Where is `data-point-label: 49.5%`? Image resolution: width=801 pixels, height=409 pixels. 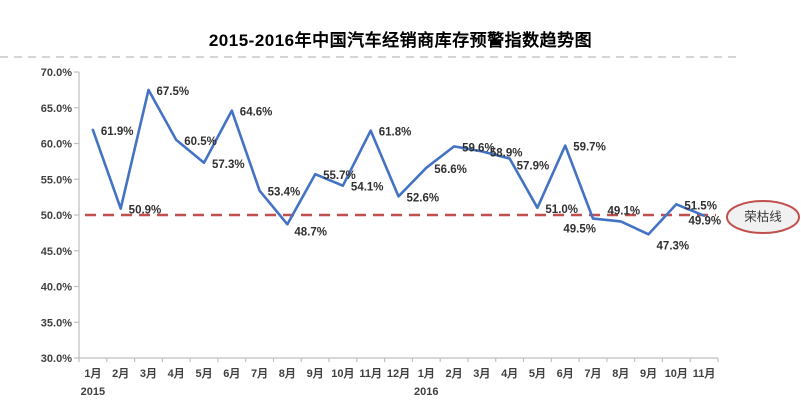 data-point-label: 49.5% is located at coordinates (579, 230).